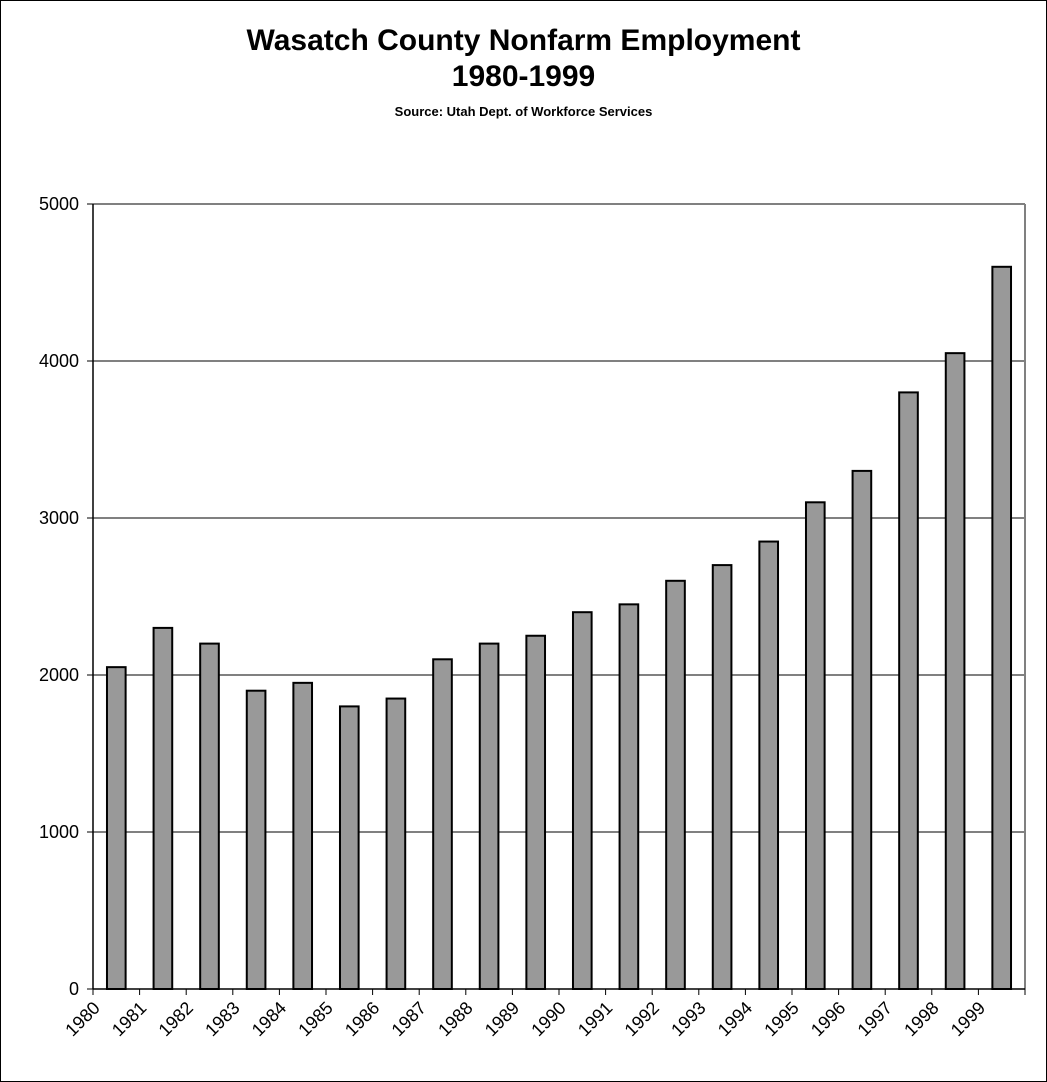 Image resolution: width=1047 pixels, height=1082 pixels. What do you see at coordinates (362, 1019) in the screenshot?
I see `x-tick-label: 1986` at bounding box center [362, 1019].